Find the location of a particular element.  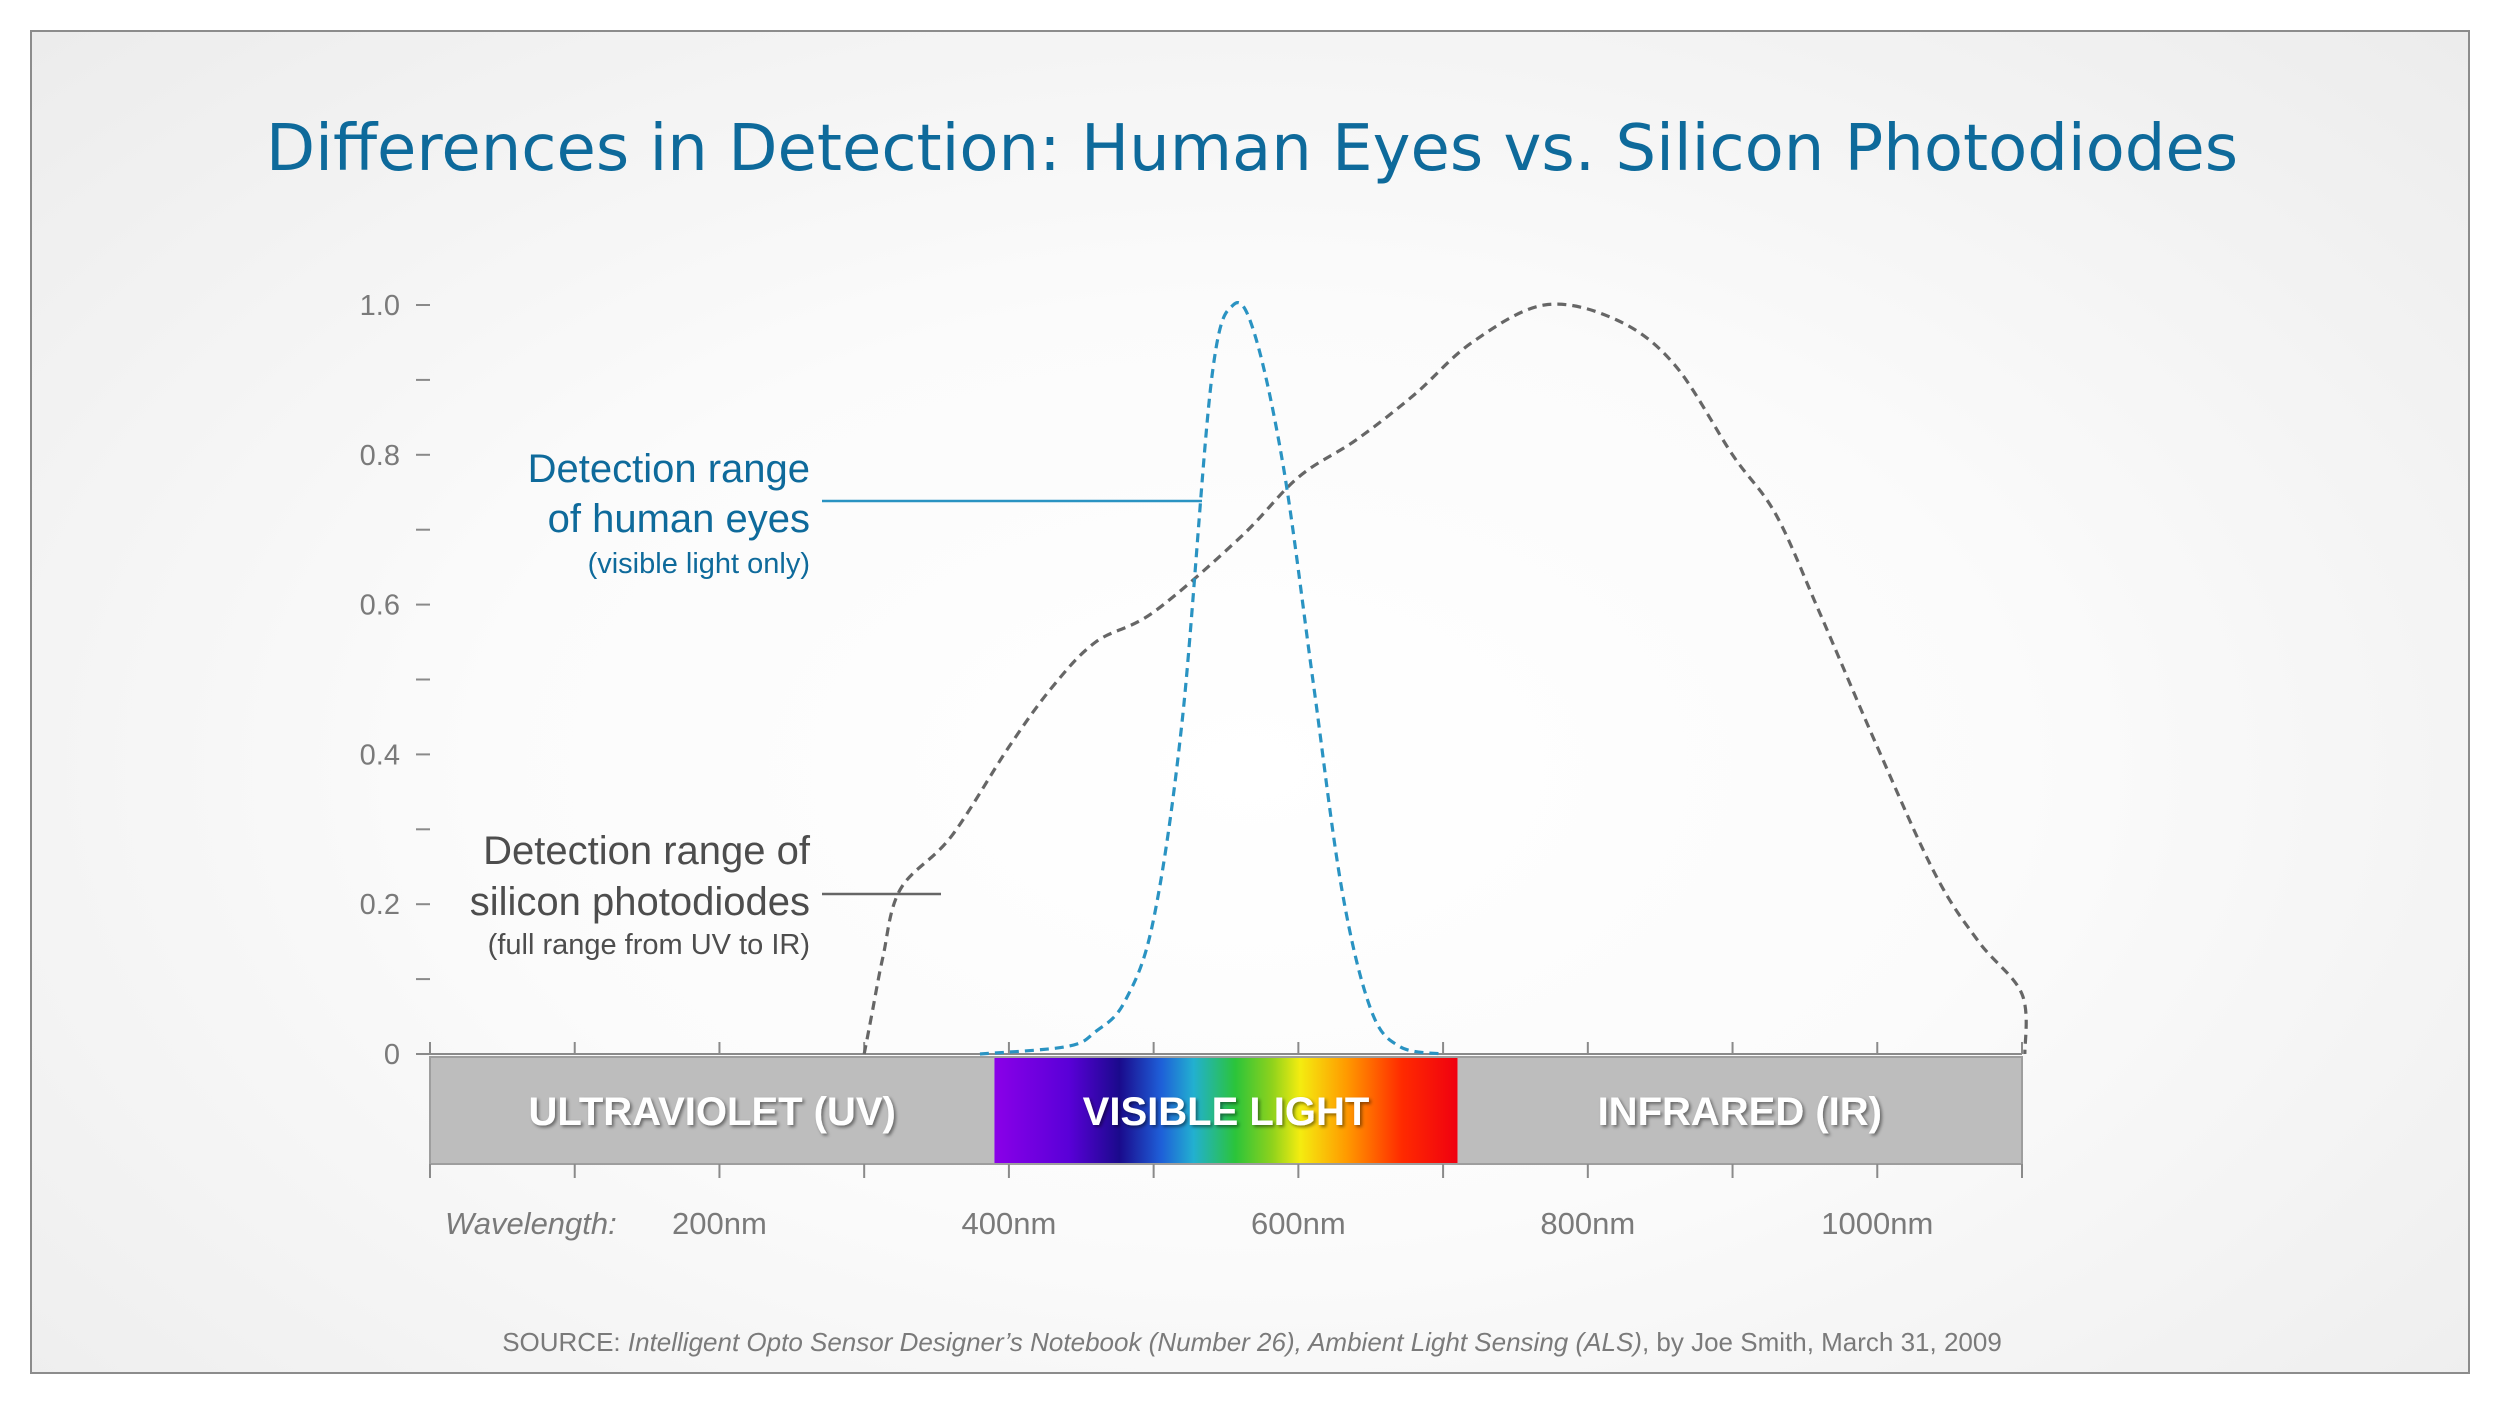

y-tick-label: 0.8 is located at coordinates (380, 456).